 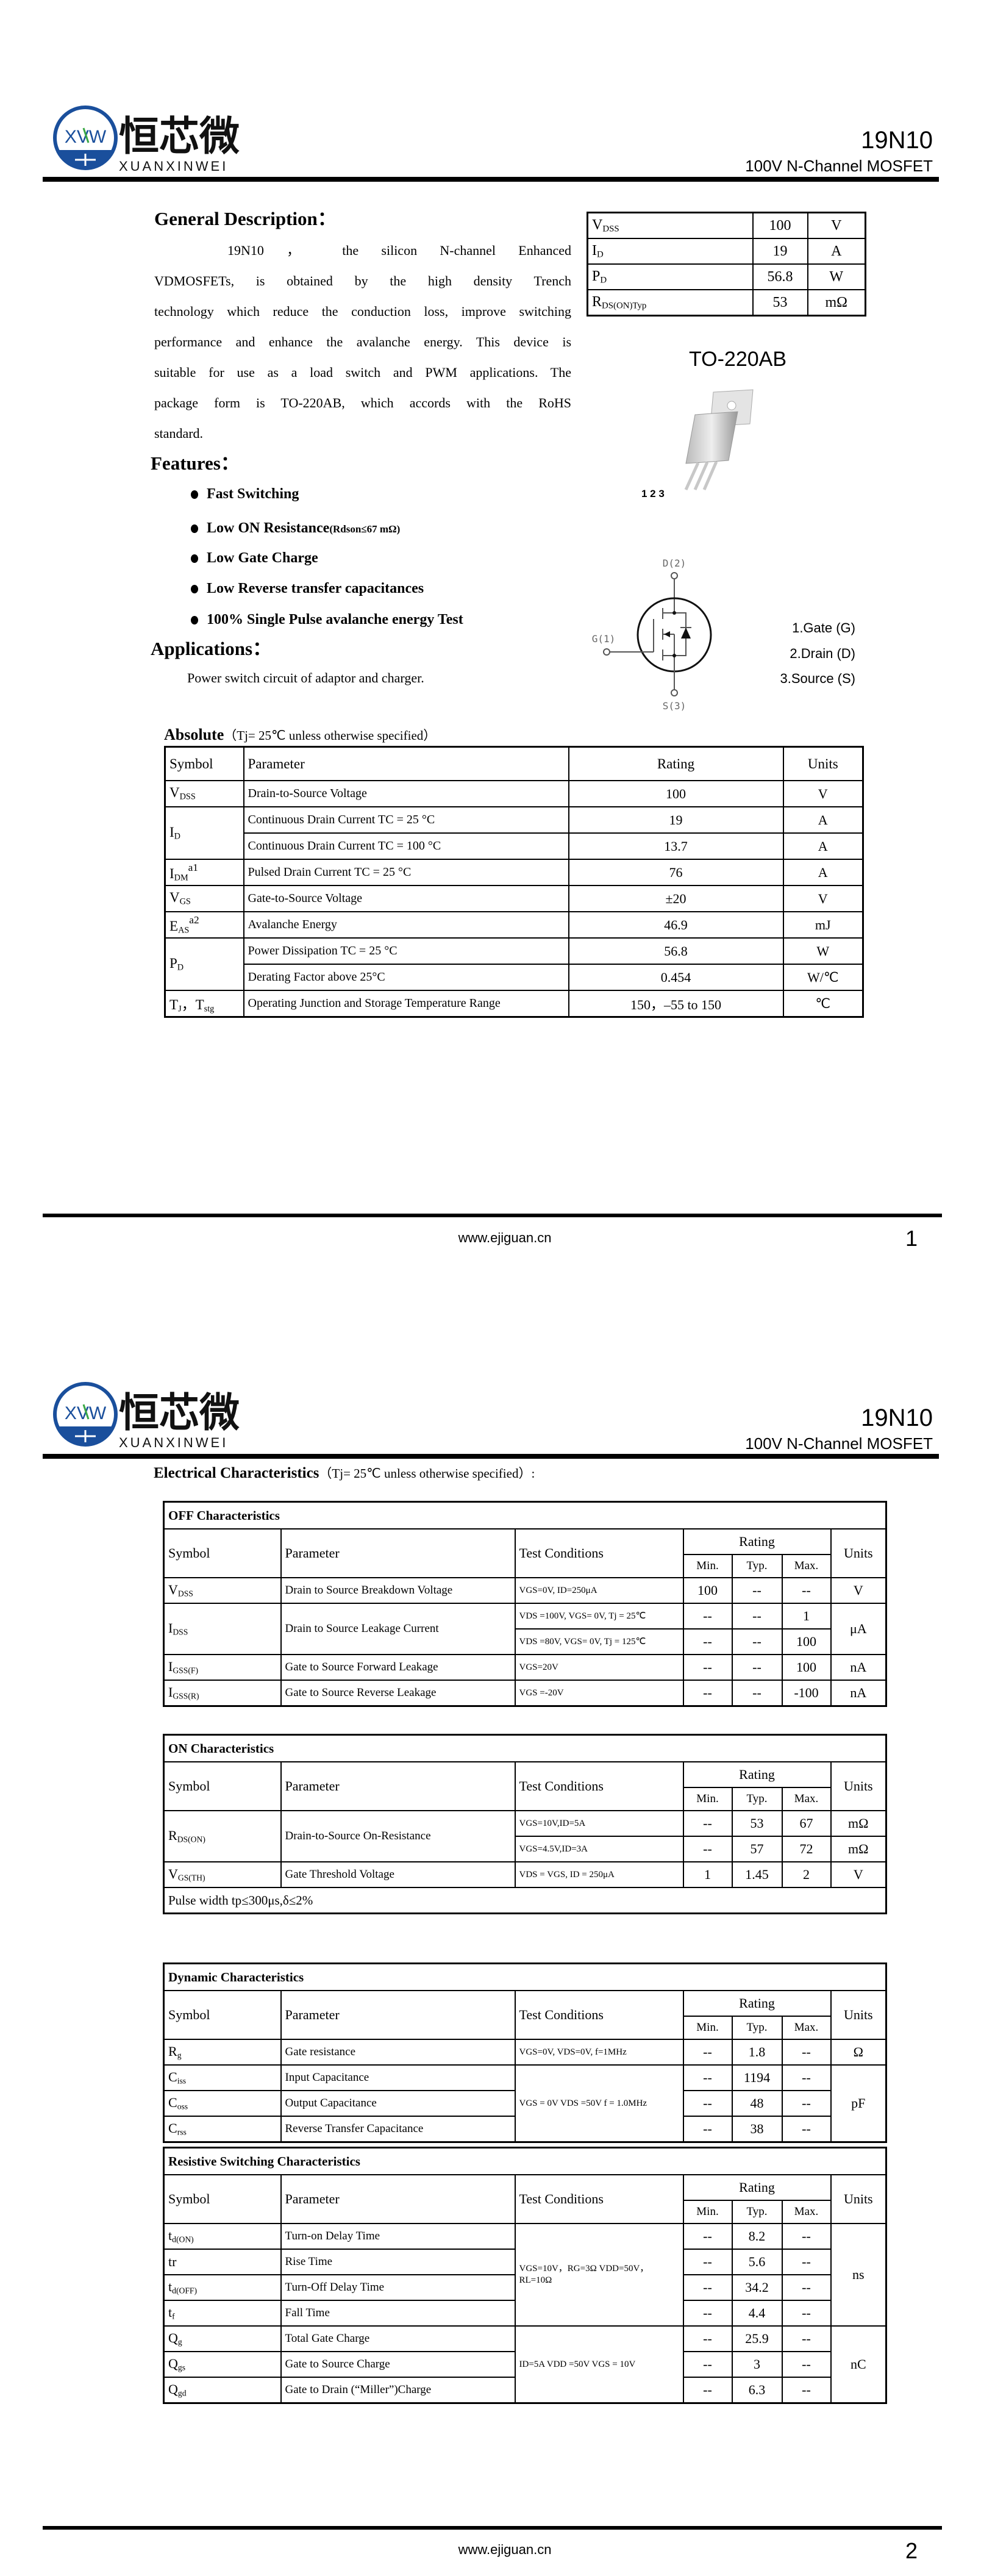 I want to click on symbol-subscript: J, so click(x=180, y=1009).